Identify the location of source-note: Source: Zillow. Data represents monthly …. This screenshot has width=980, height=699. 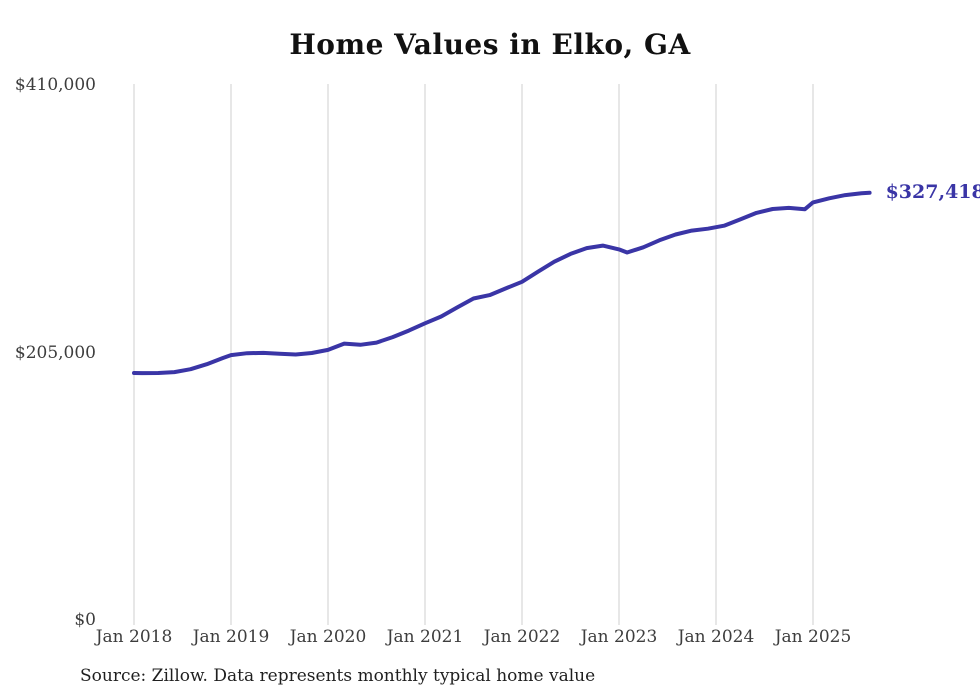
(338, 676).